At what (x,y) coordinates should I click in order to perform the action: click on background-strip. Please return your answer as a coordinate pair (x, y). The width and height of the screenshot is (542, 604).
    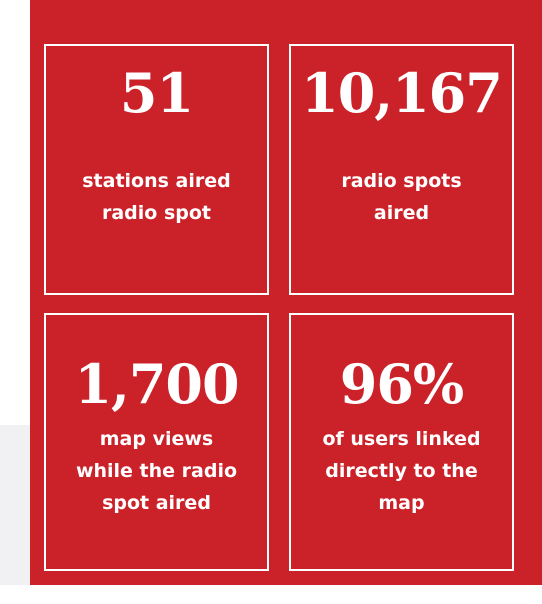
    Looking at the image, I should click on (15, 505).